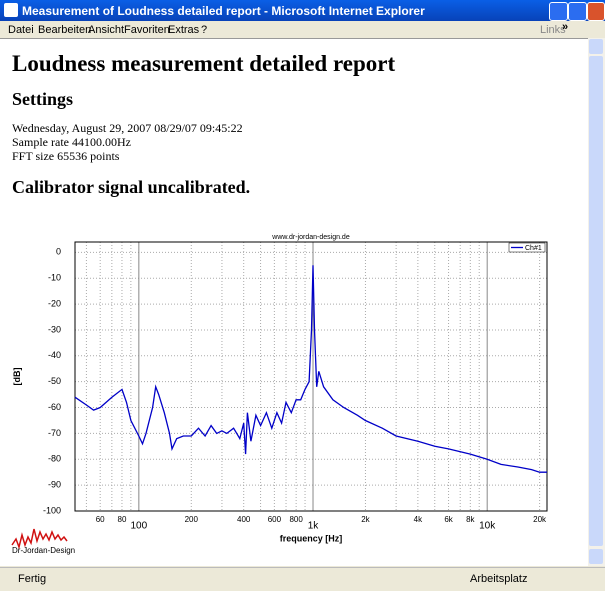  What do you see at coordinates (100, 519) in the screenshot?
I see `x-tick-label: 60` at bounding box center [100, 519].